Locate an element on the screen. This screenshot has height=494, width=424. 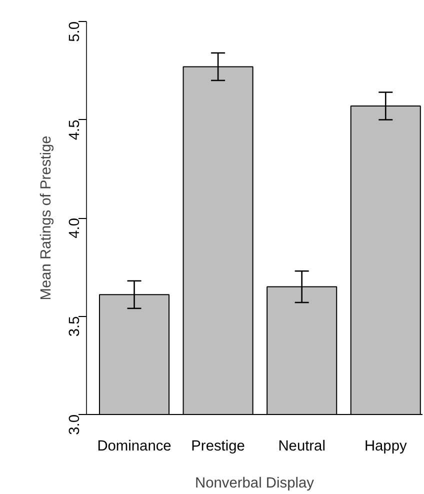
x-axis-title: Nonverbal Display is located at coordinates (255, 484).